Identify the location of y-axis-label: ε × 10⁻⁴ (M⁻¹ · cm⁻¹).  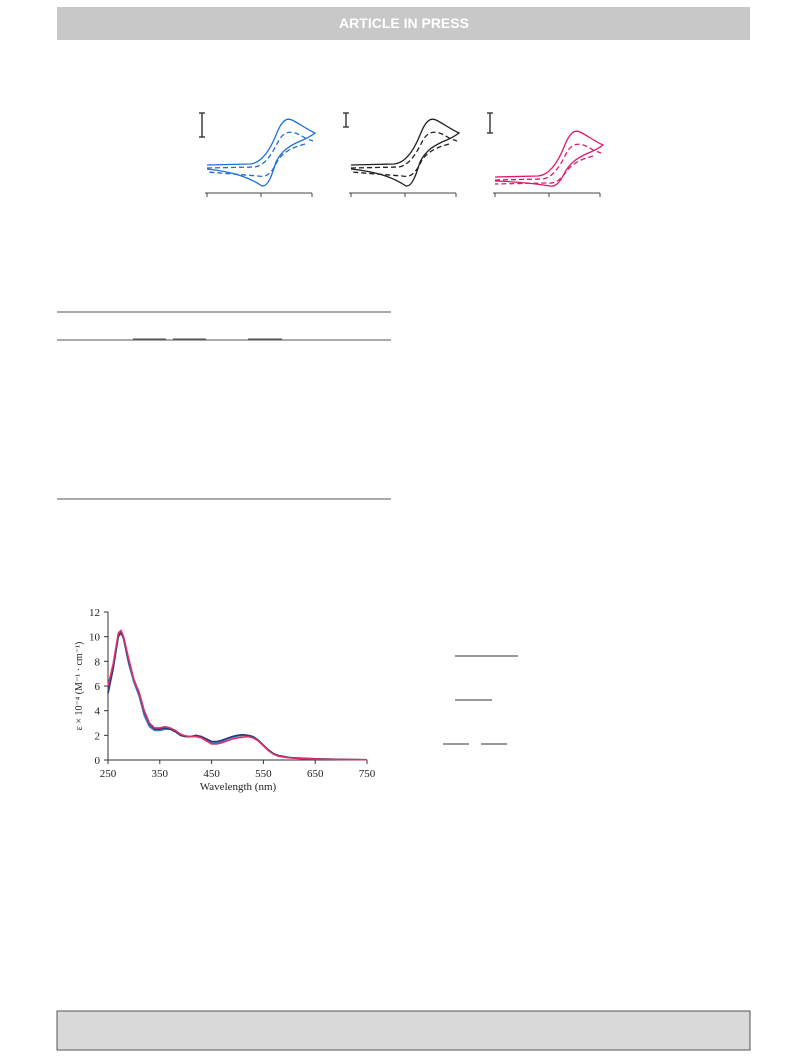
(79, 686).